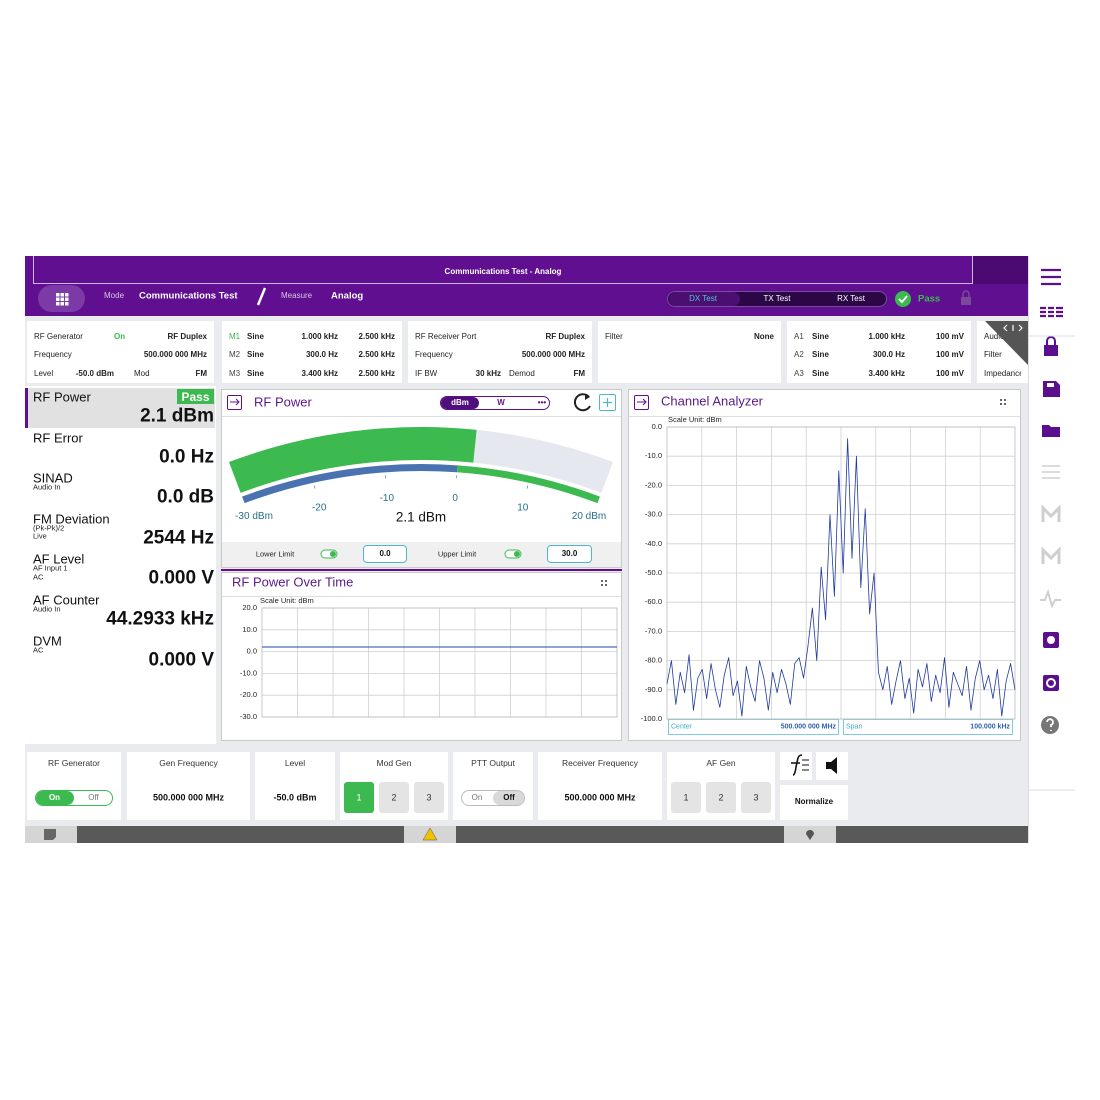 This screenshot has height=1100, width=1100. I want to click on measurement-name: AF Level, so click(59, 559).